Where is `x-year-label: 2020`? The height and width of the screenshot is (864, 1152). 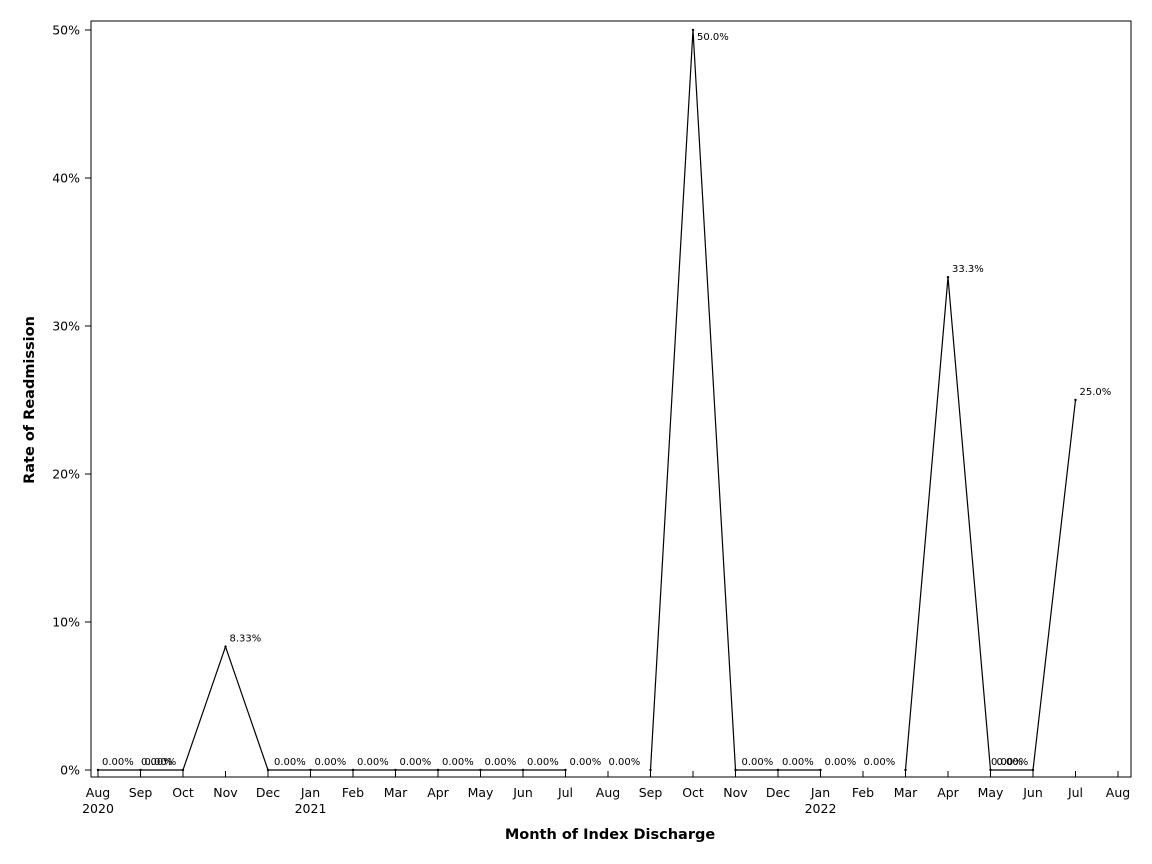
x-year-label: 2020 is located at coordinates (98, 808).